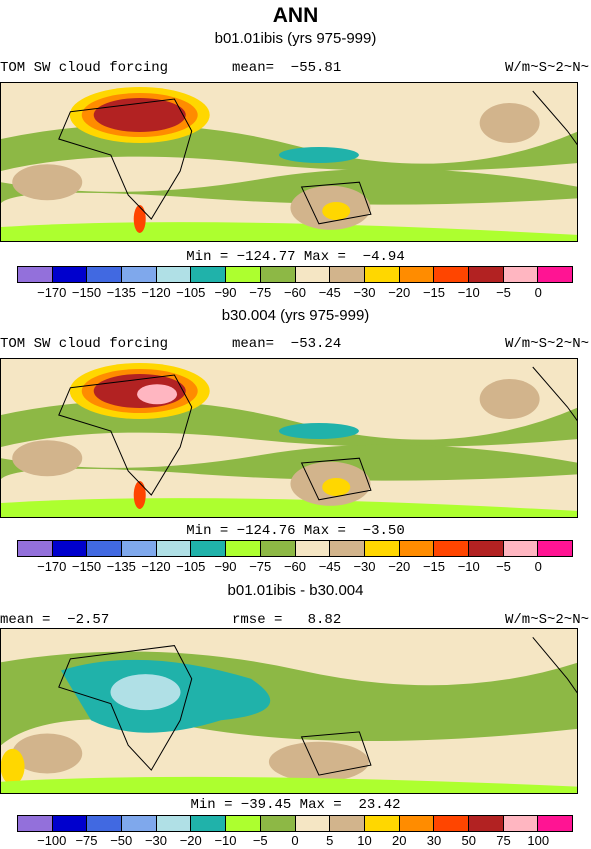 The image size is (591, 849). I want to click on sahara-region, so click(157, 394).